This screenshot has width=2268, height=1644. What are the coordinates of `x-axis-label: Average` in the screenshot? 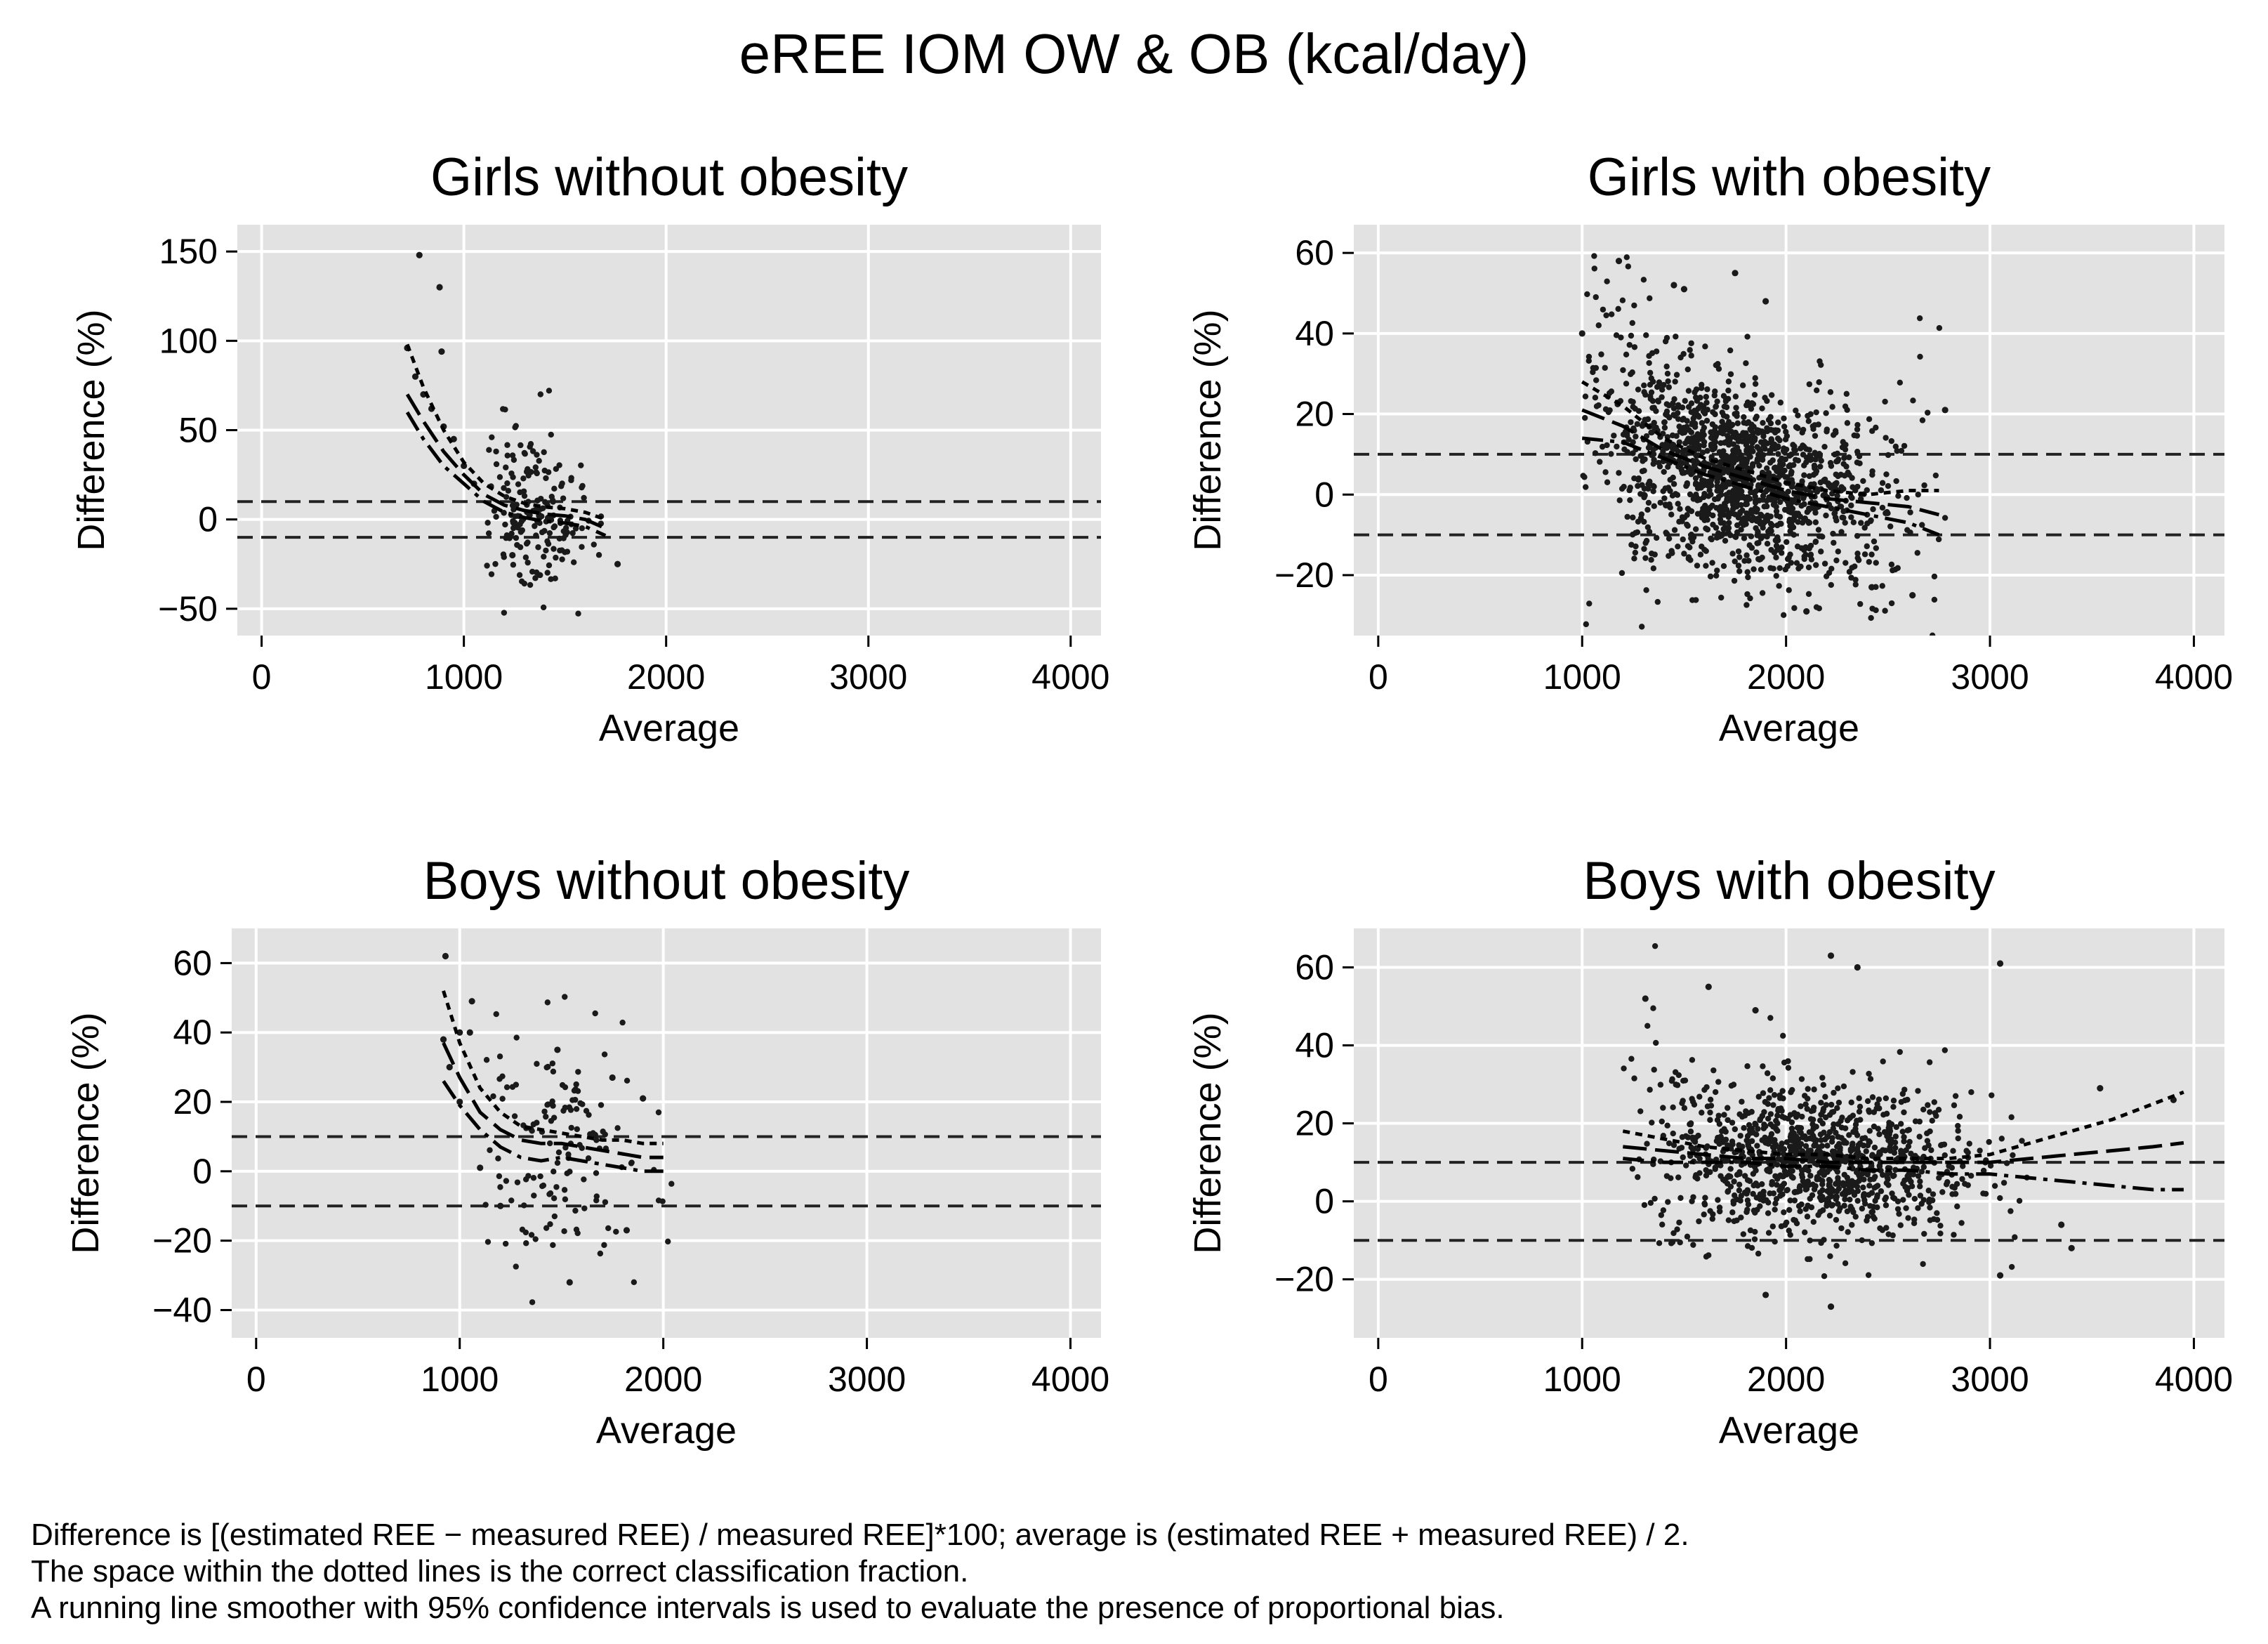 It's located at (669, 728).